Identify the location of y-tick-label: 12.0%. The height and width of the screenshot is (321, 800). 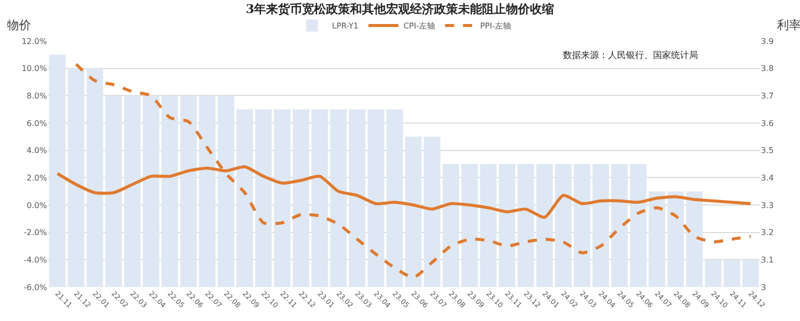
(35, 41).